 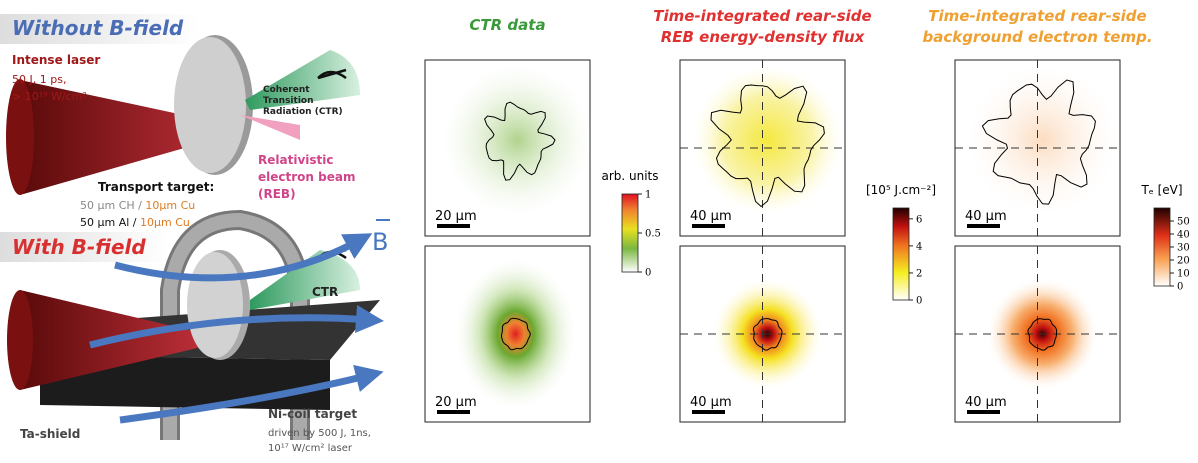 I want to click on tick-label: 40, so click(x=1183, y=235).